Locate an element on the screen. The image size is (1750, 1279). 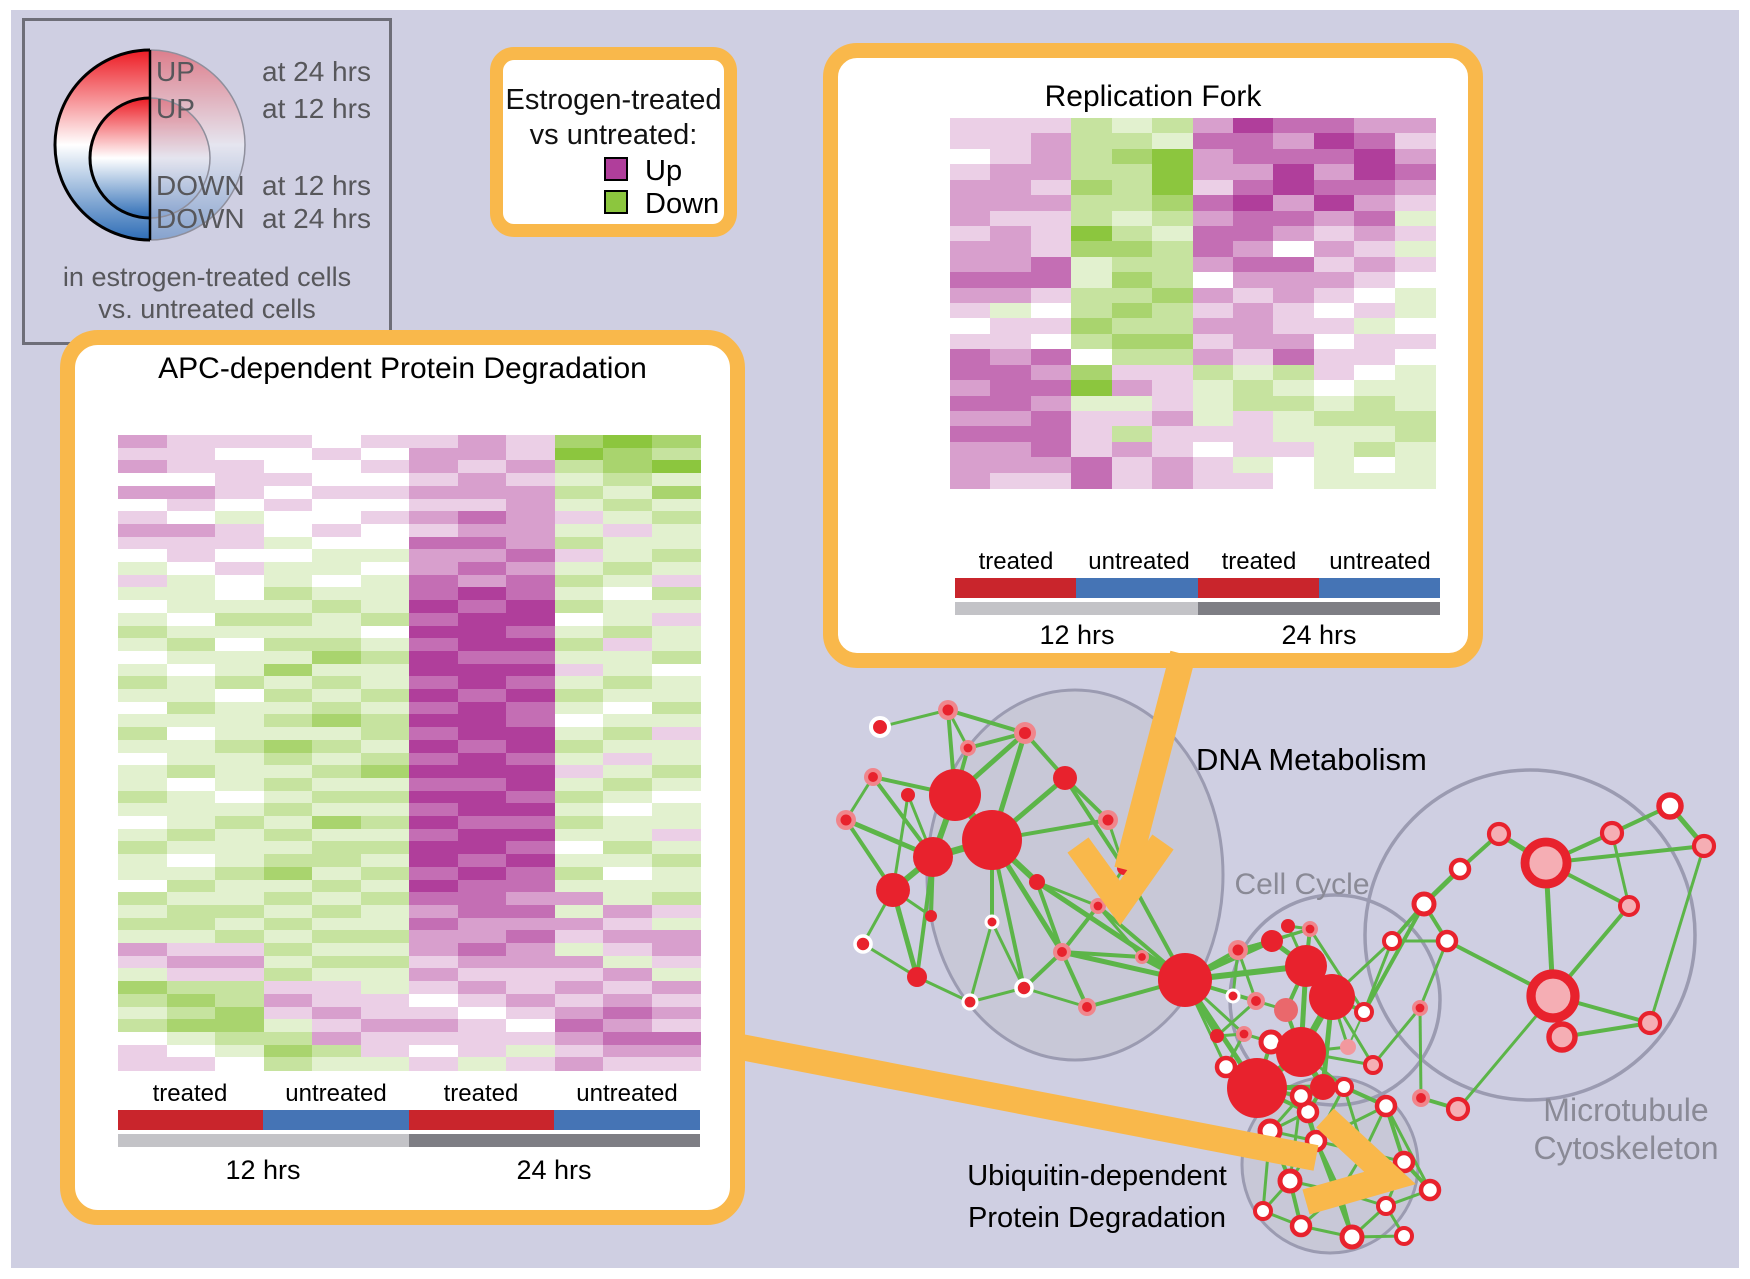
network-node-core is located at coordinates (1025, 733).